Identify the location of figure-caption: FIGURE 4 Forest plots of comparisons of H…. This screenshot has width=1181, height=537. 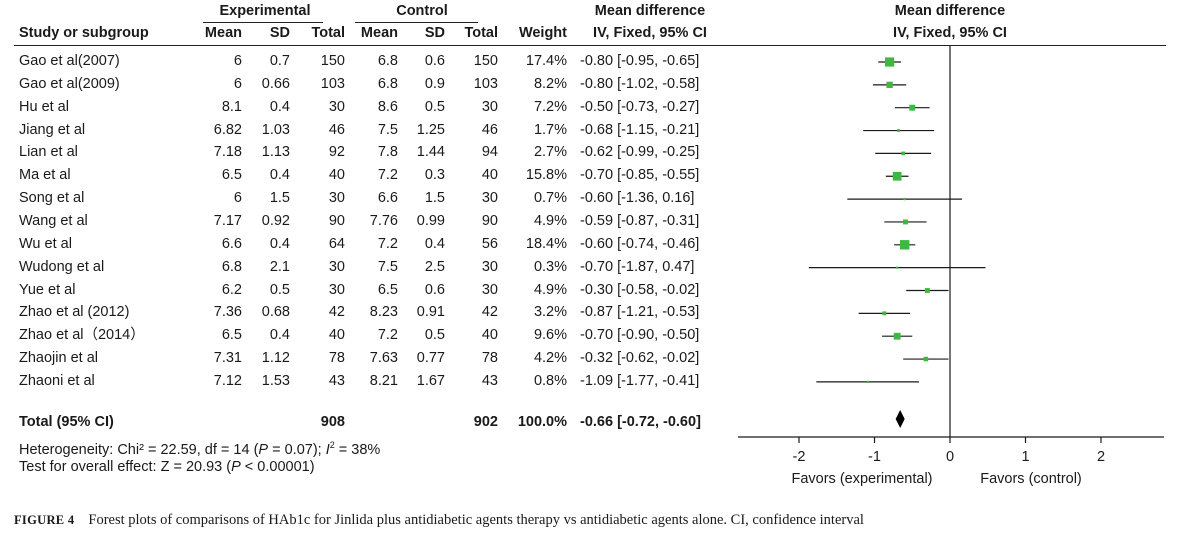
(439, 520).